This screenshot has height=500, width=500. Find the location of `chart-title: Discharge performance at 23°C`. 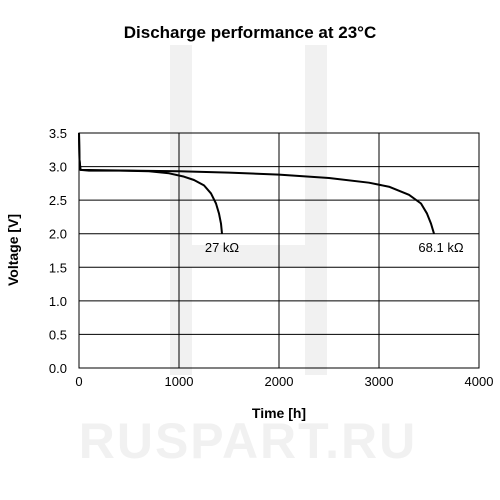

chart-title: Discharge performance at 23°C is located at coordinates (250, 32).